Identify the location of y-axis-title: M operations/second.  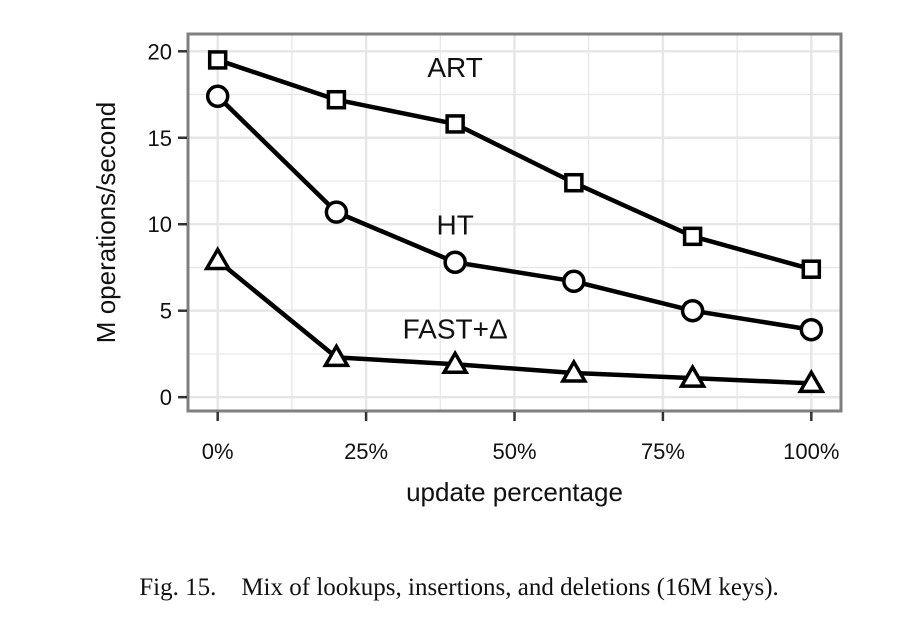
(106, 222).